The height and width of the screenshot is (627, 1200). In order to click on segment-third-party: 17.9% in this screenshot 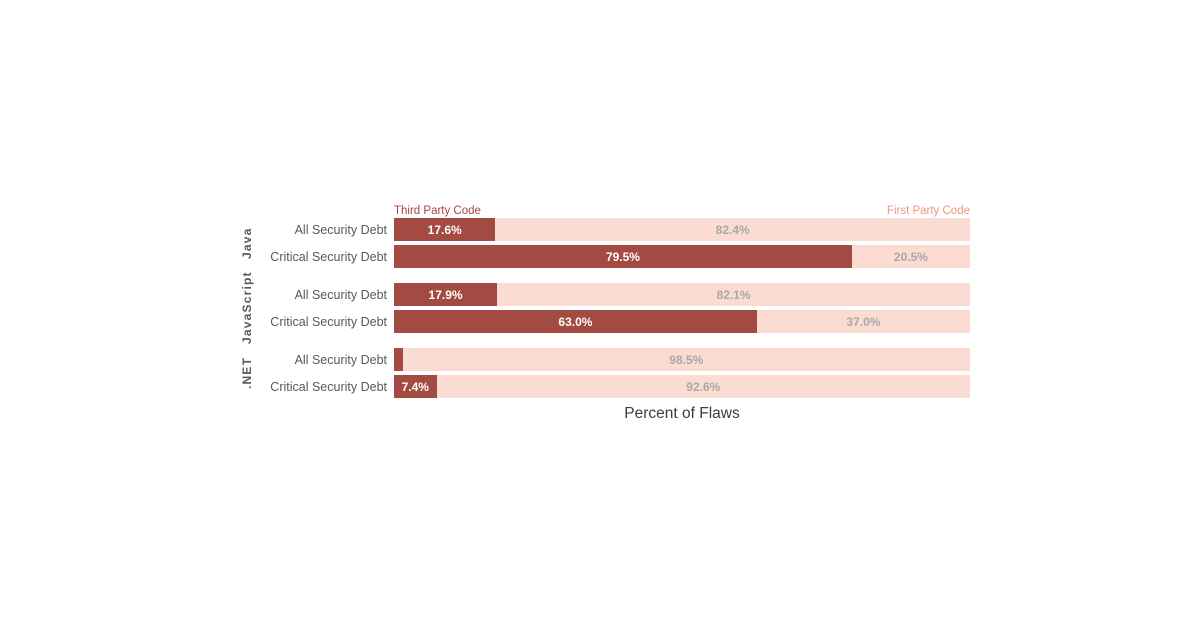, I will do `click(446, 294)`.